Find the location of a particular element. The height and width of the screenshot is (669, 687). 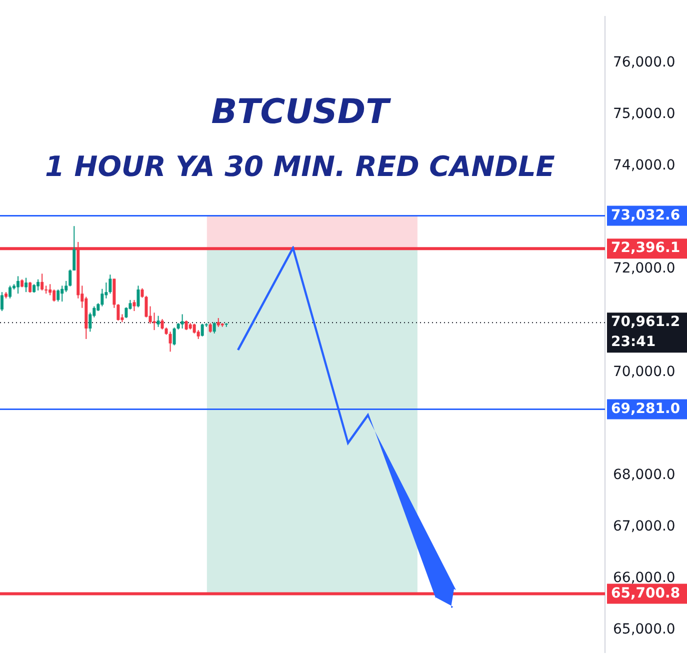

ref-line-label: 73,032.6 is located at coordinates (645, 215).